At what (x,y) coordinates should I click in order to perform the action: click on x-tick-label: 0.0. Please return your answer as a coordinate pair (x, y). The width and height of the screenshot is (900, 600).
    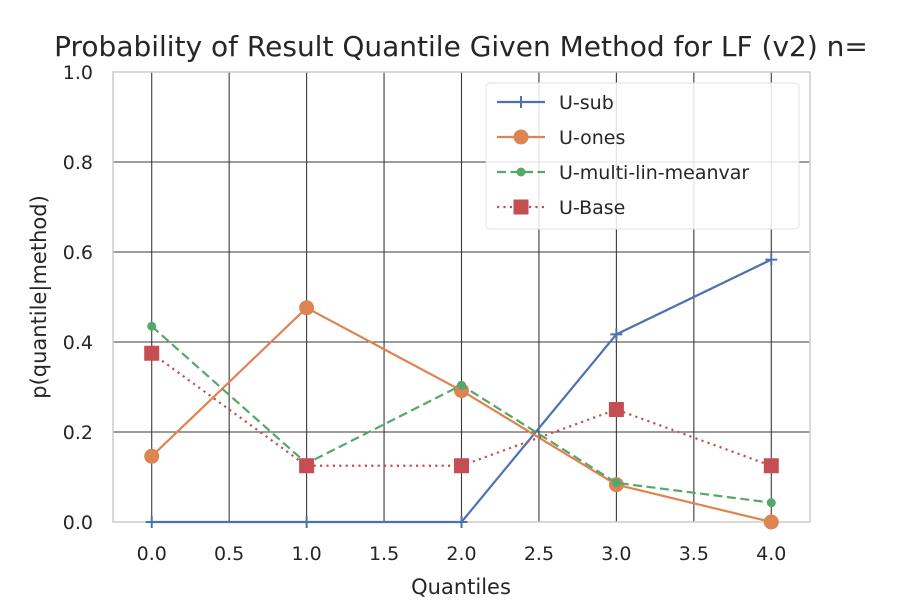
    Looking at the image, I should click on (152, 554).